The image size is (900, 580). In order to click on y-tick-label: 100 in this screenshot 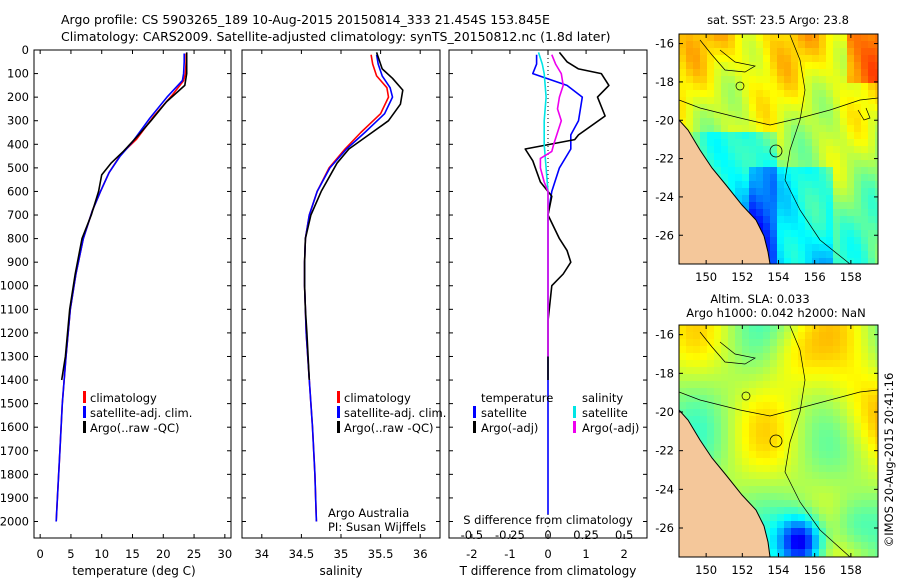, I will do `click(18, 74)`.